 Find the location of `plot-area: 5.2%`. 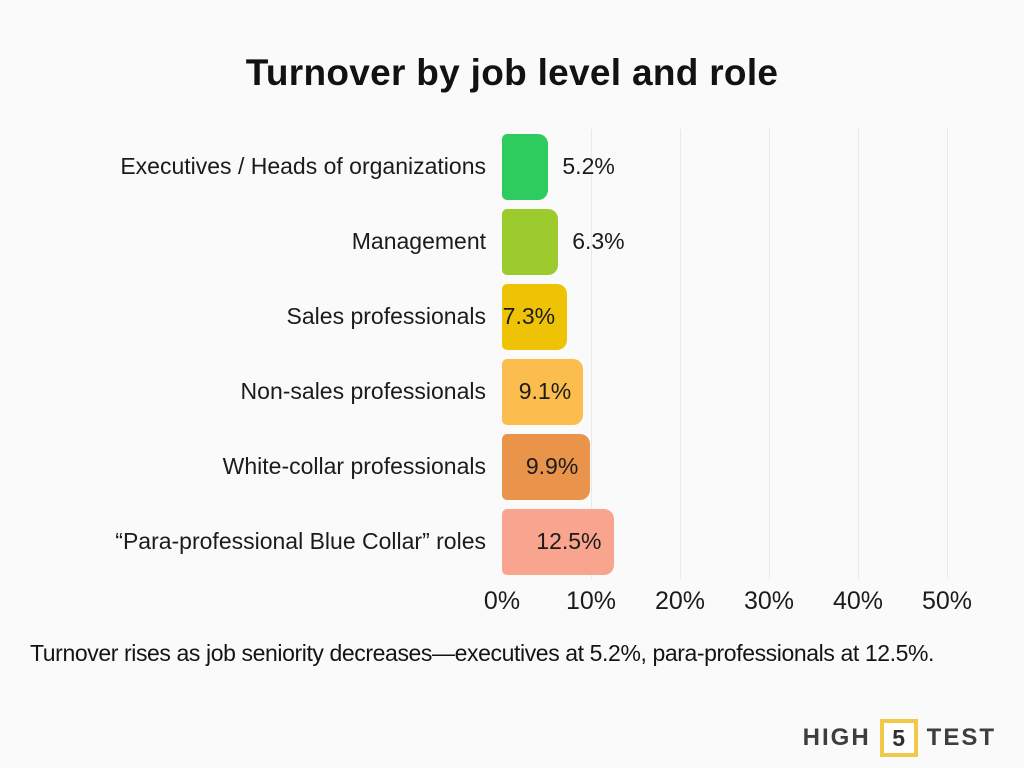

plot-area: 5.2% is located at coordinates (763, 166).